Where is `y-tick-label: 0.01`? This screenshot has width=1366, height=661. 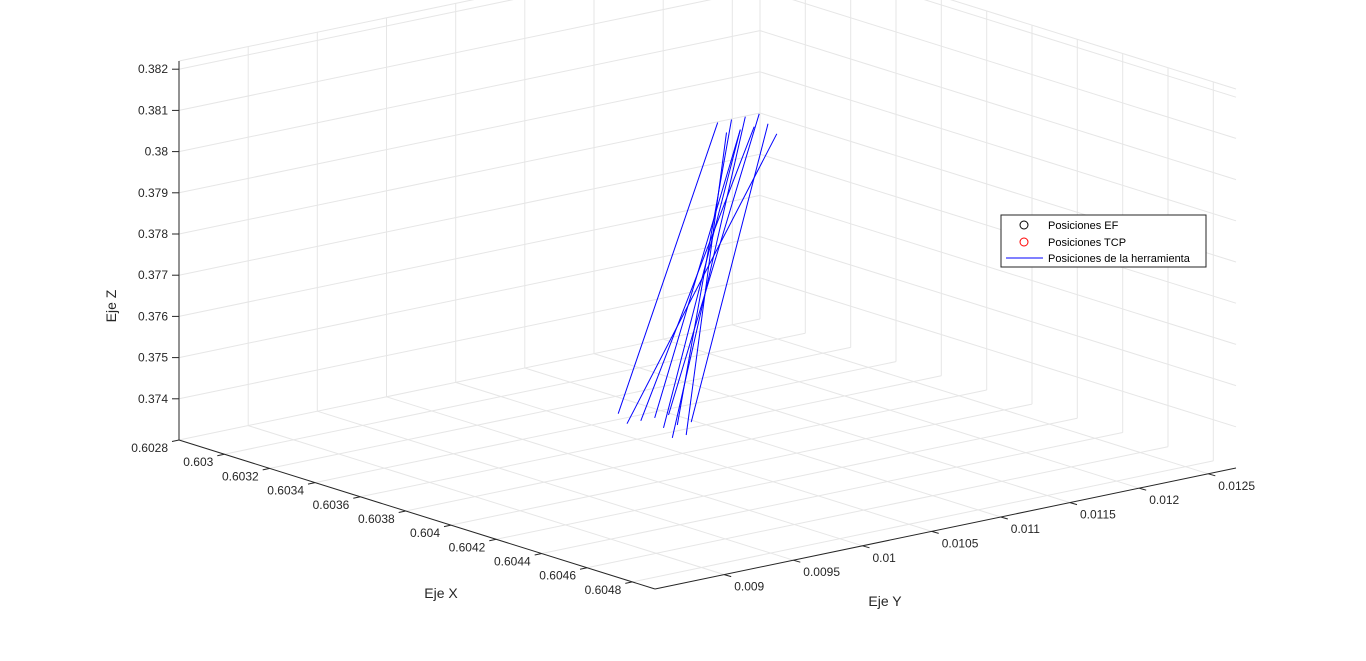 y-tick-label: 0.01 is located at coordinates (885, 558).